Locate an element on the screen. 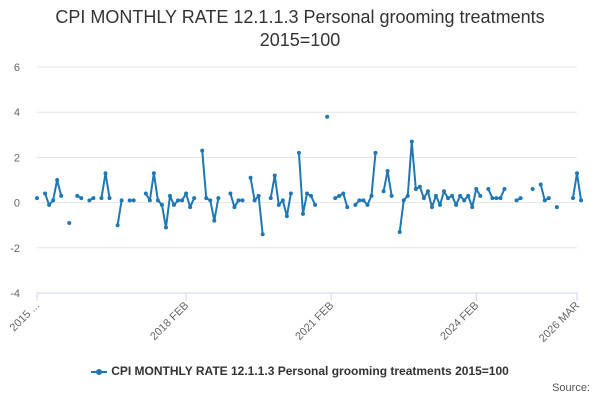 The height and width of the screenshot is (400, 600). y-tick-label: 0 is located at coordinates (17, 204).